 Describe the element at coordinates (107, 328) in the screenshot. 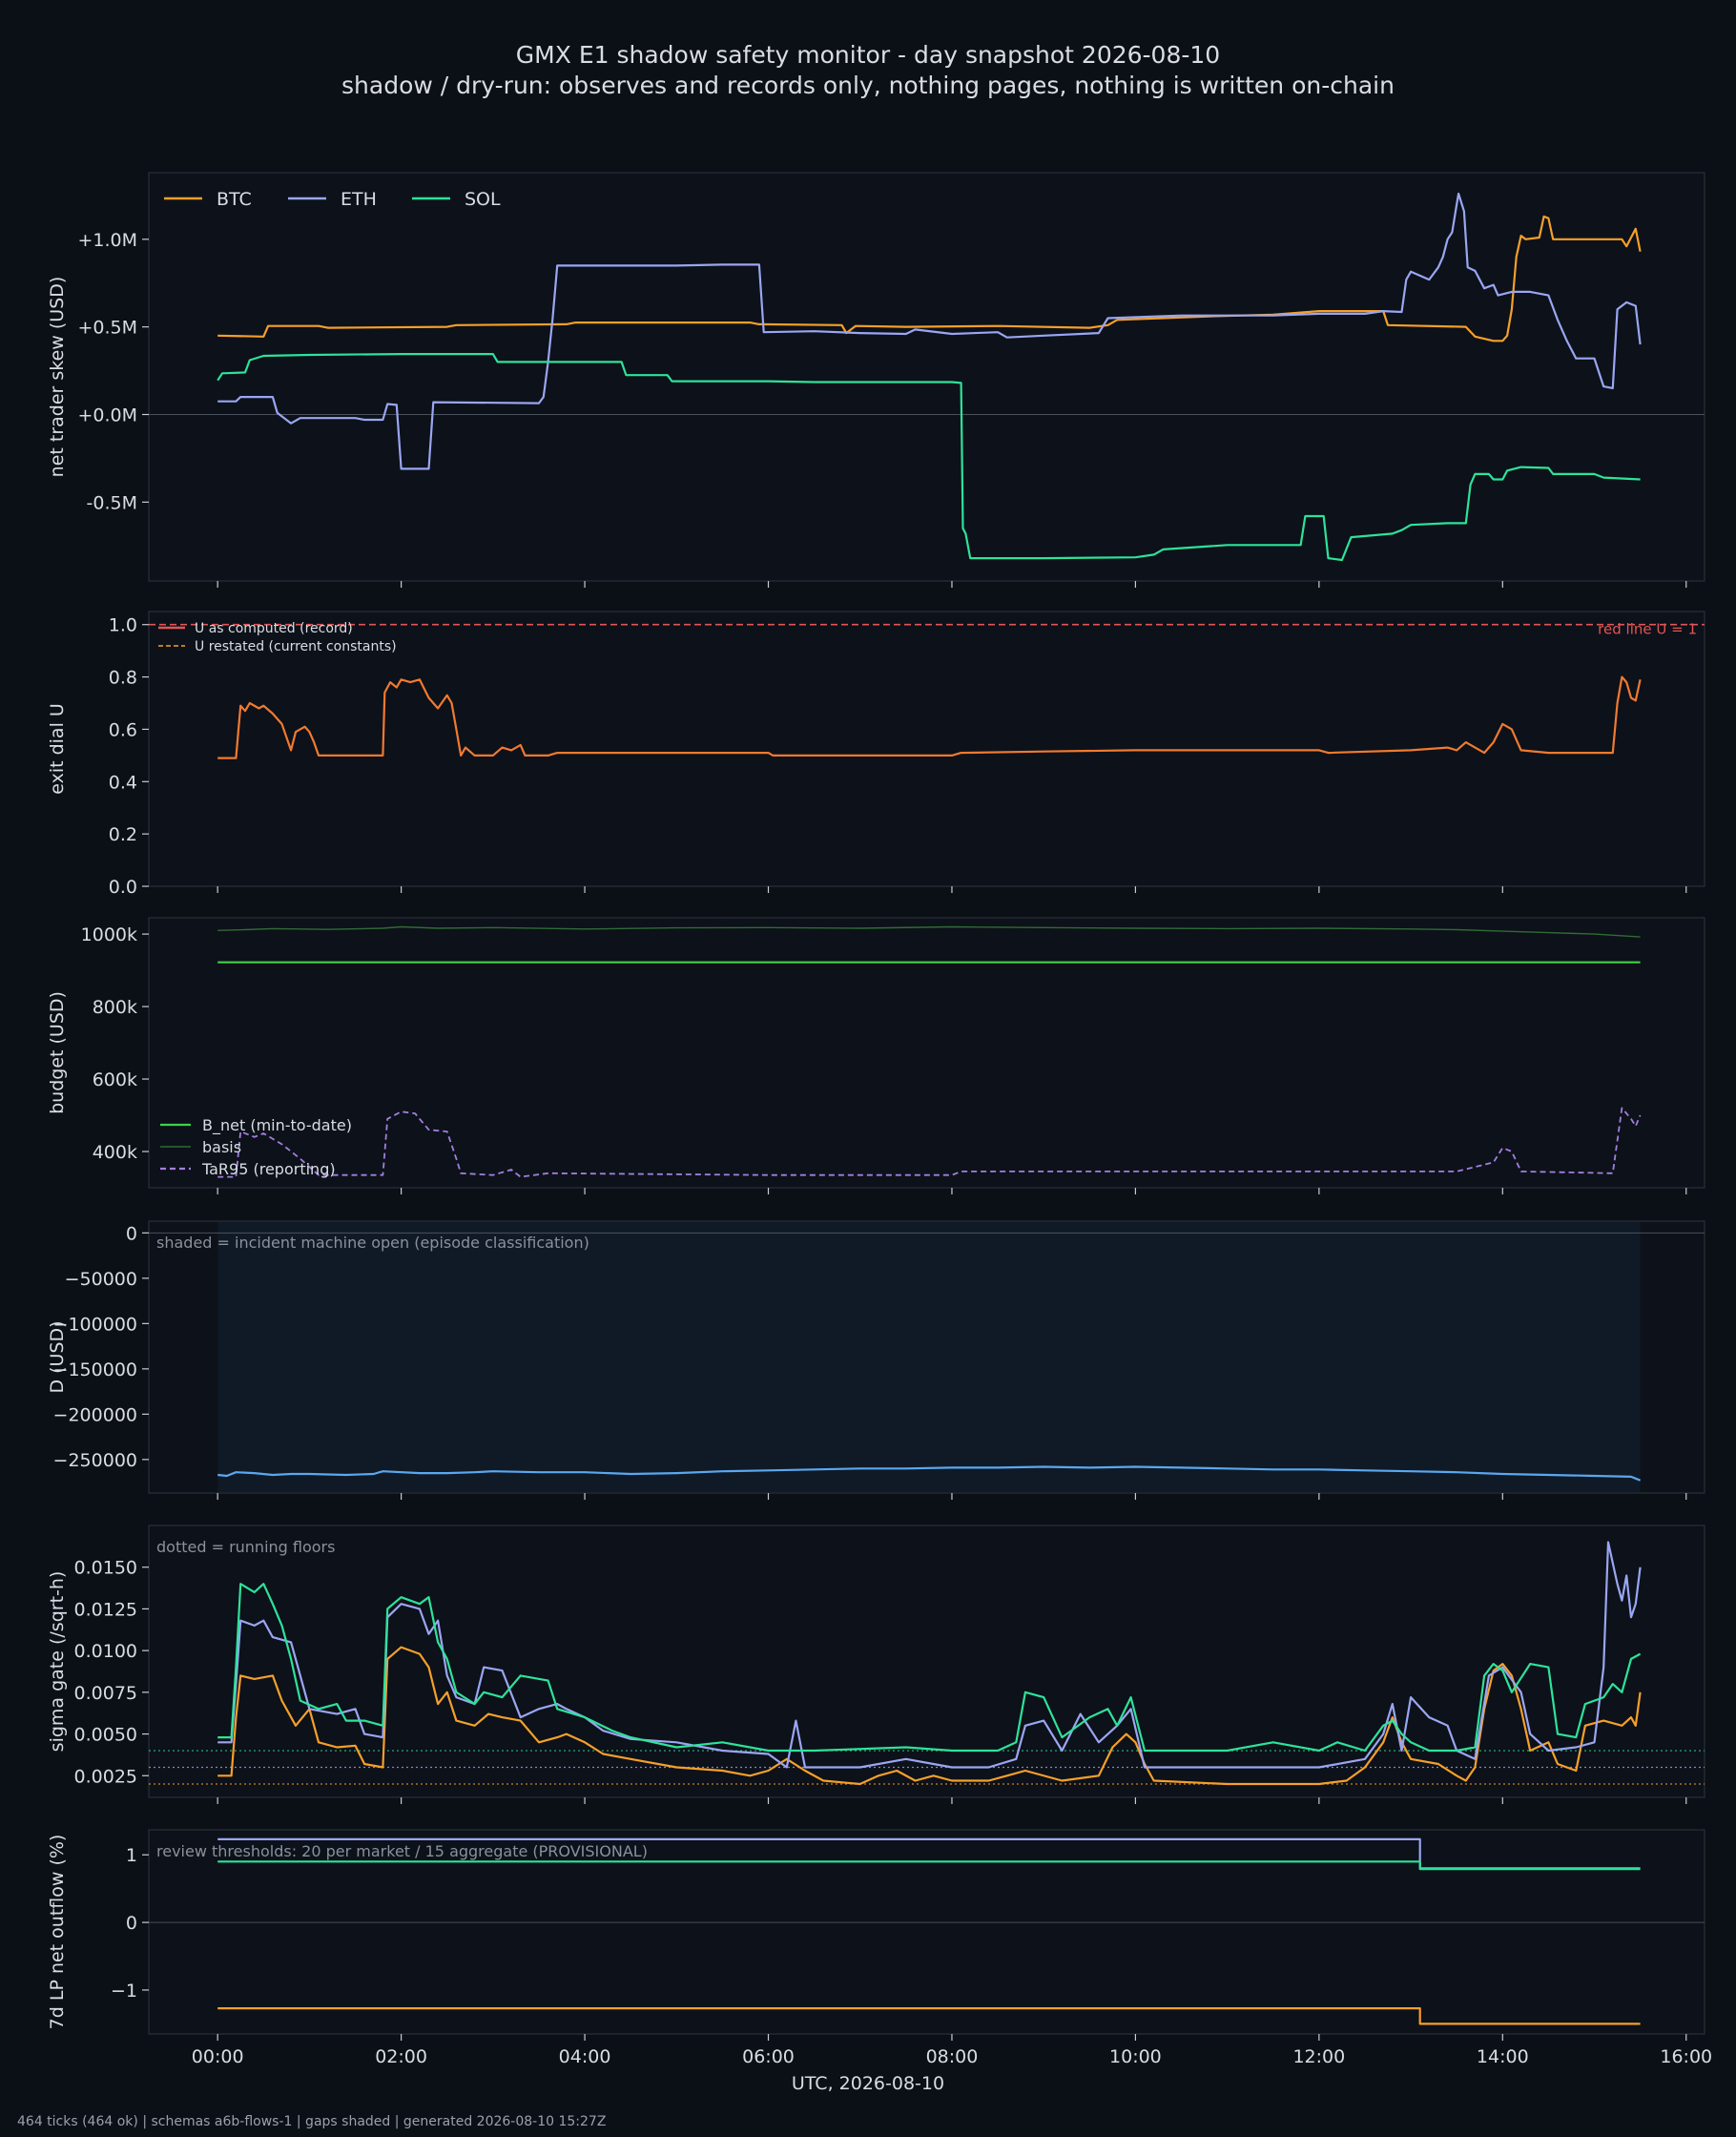

I see `y-tick-label: +0.5M` at that location.